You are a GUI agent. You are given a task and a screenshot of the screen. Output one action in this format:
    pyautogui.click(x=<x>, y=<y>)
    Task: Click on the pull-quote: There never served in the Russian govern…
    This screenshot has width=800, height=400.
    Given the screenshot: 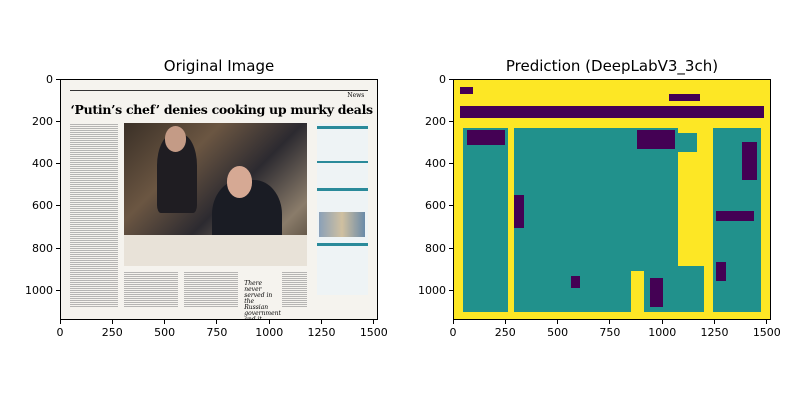 What is the action you would take?
    pyautogui.click(x=262, y=299)
    